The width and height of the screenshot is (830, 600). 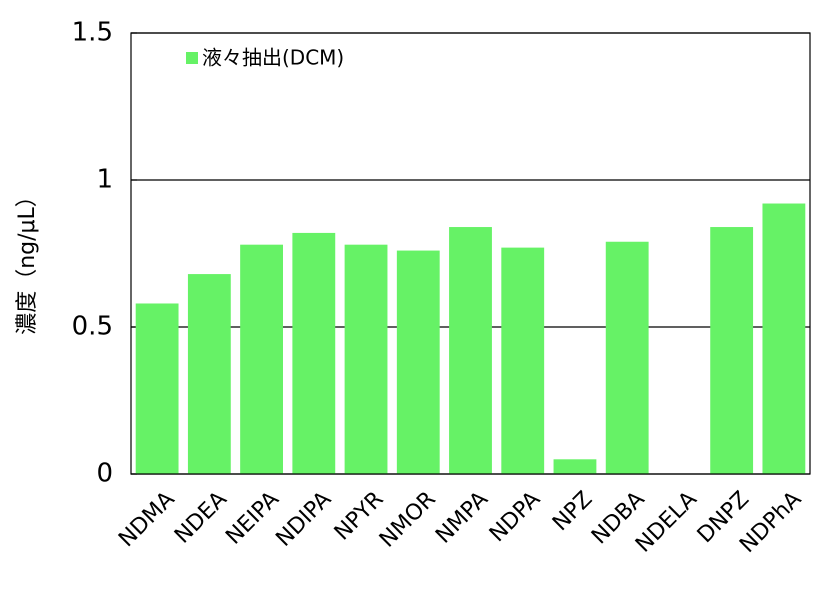 I want to click on legend-label: 液々抽出(DCM), so click(x=273, y=58).